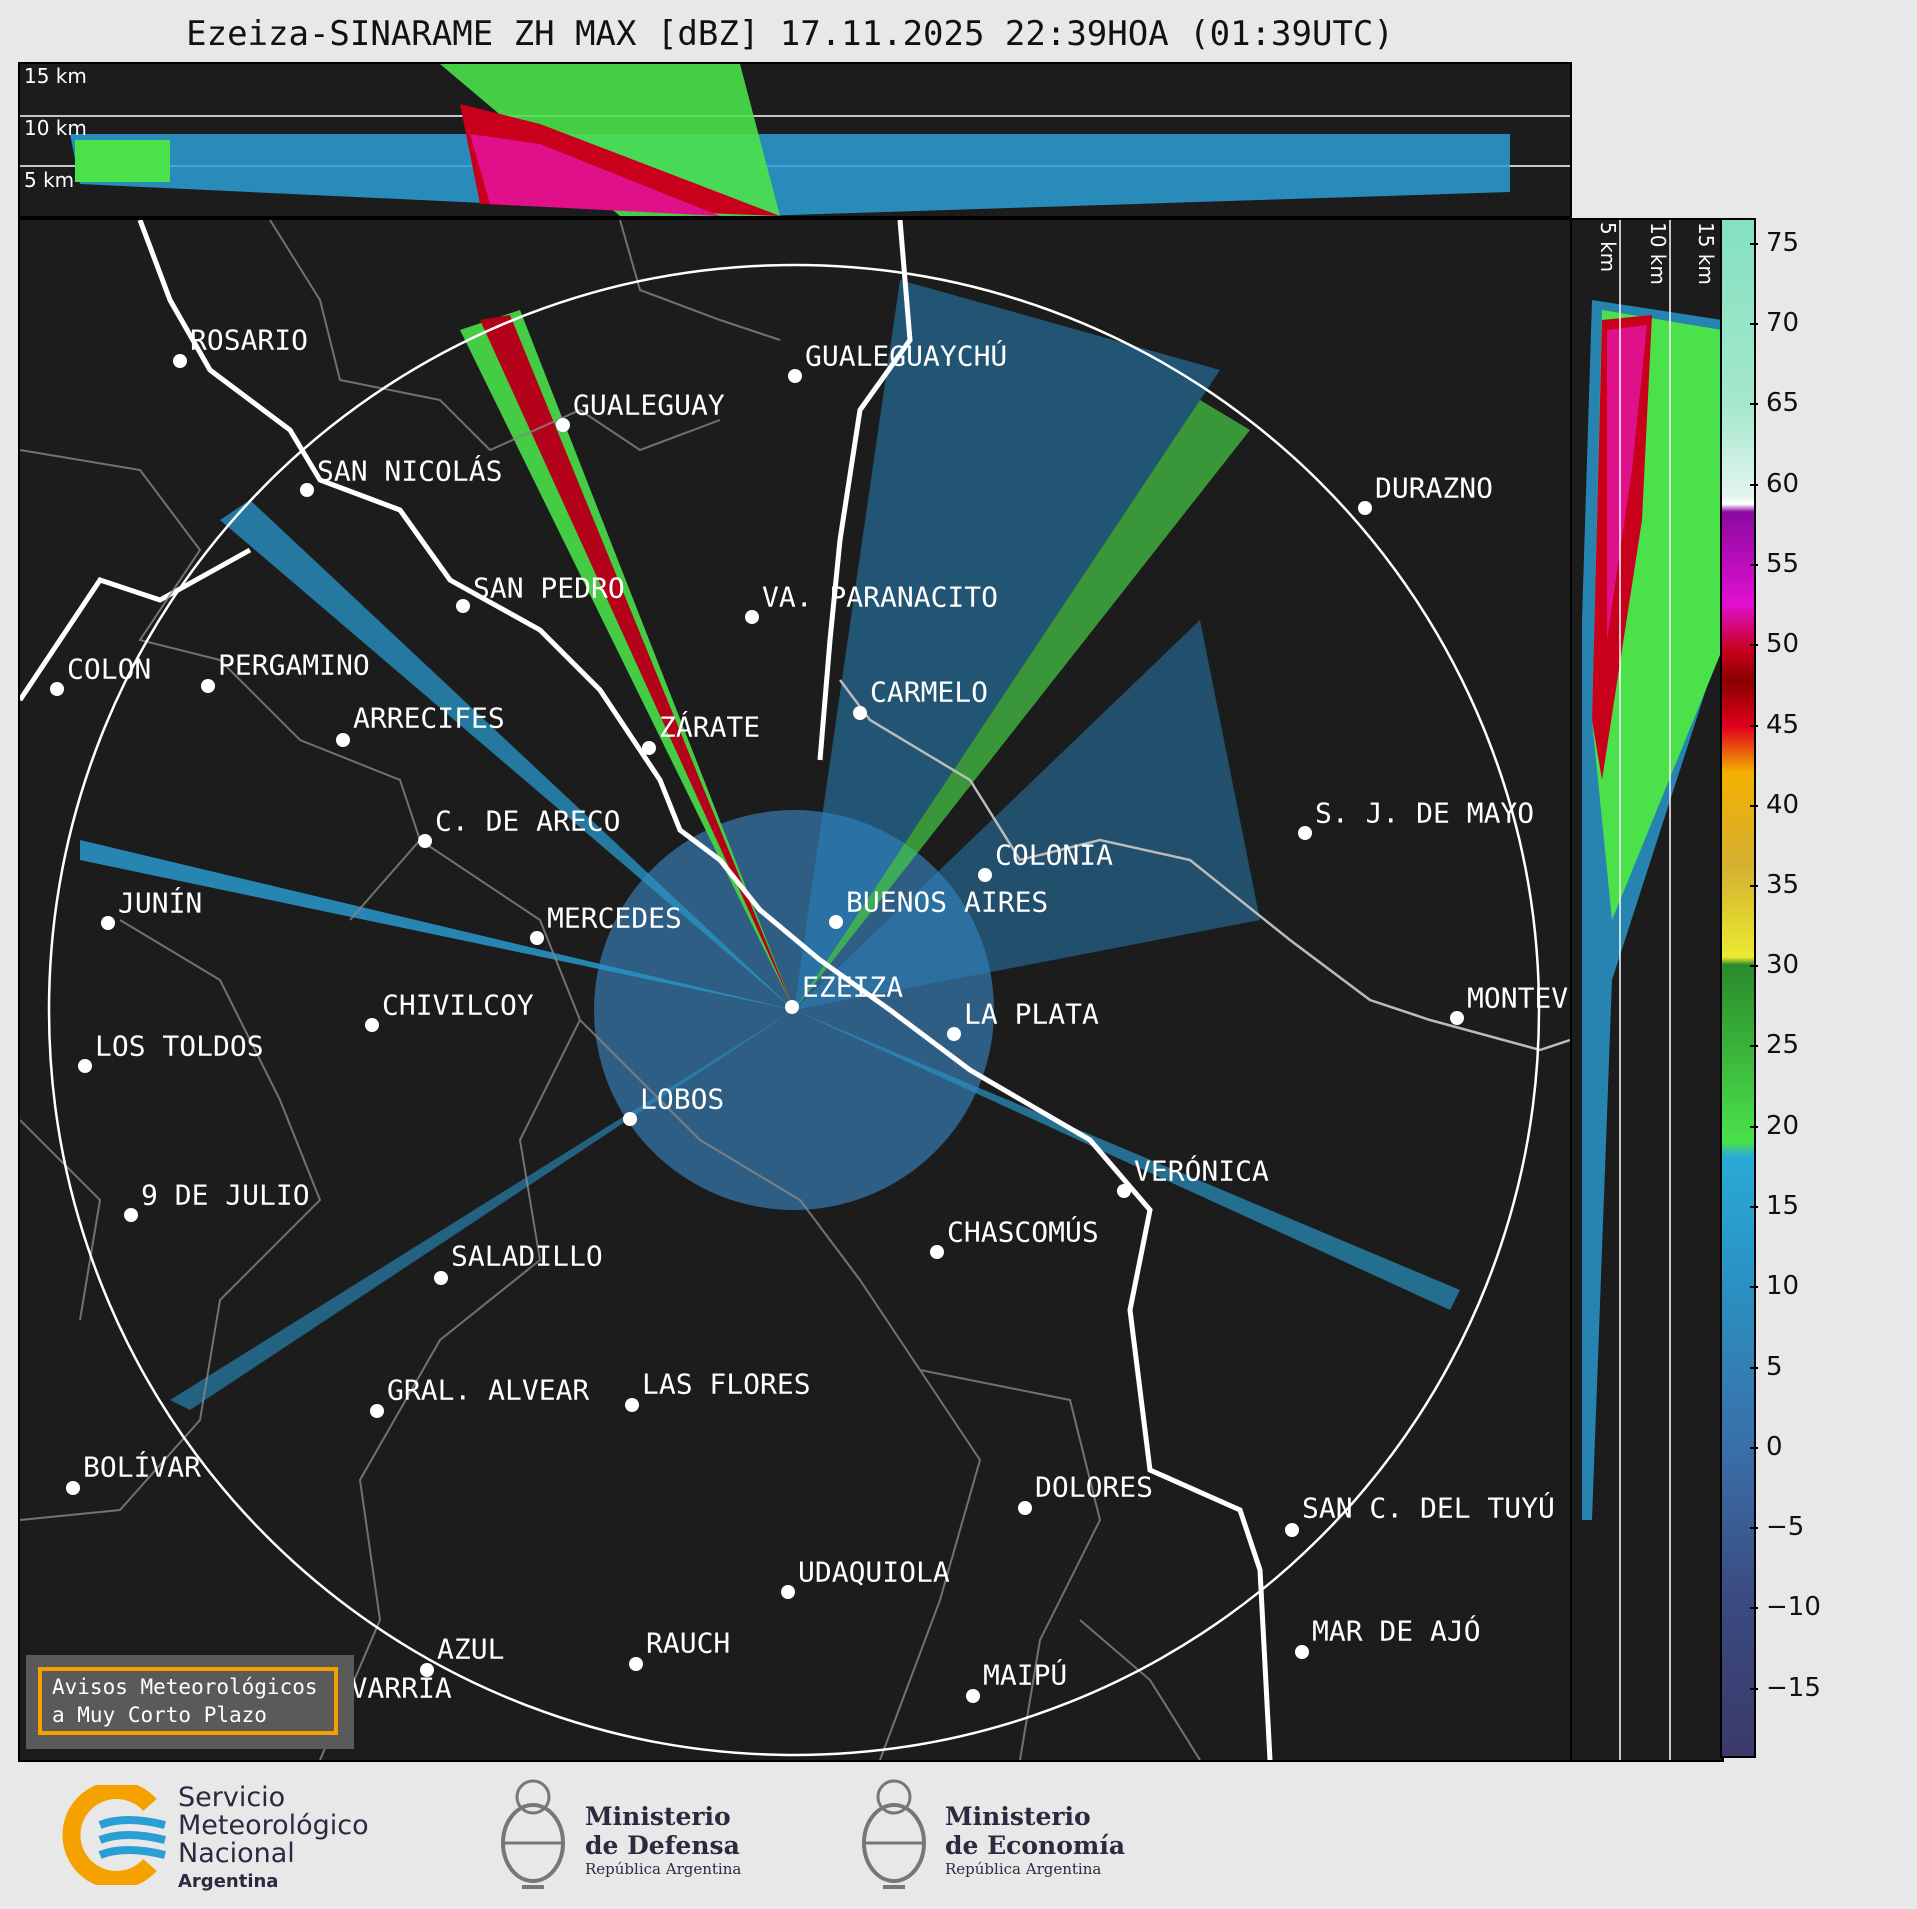 The image size is (1917, 1909). What do you see at coordinates (343, 740) in the screenshot?
I see `city-dot-arrecifes` at bounding box center [343, 740].